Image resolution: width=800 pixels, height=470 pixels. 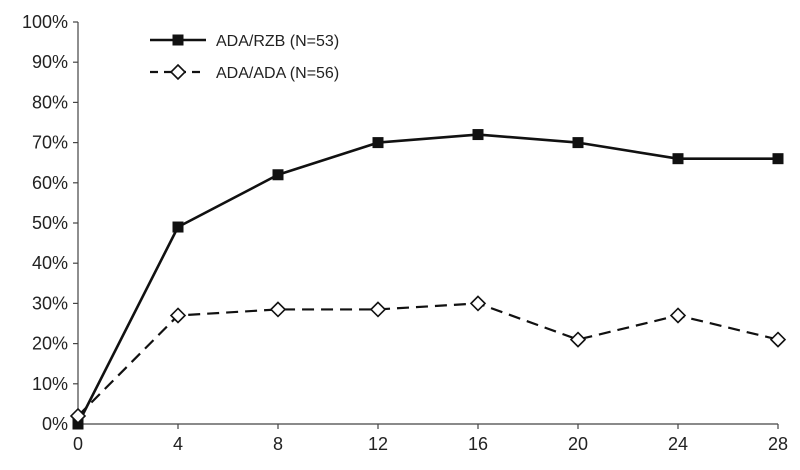 I want to click on y-tick-label: 30%, so click(x=50, y=303).